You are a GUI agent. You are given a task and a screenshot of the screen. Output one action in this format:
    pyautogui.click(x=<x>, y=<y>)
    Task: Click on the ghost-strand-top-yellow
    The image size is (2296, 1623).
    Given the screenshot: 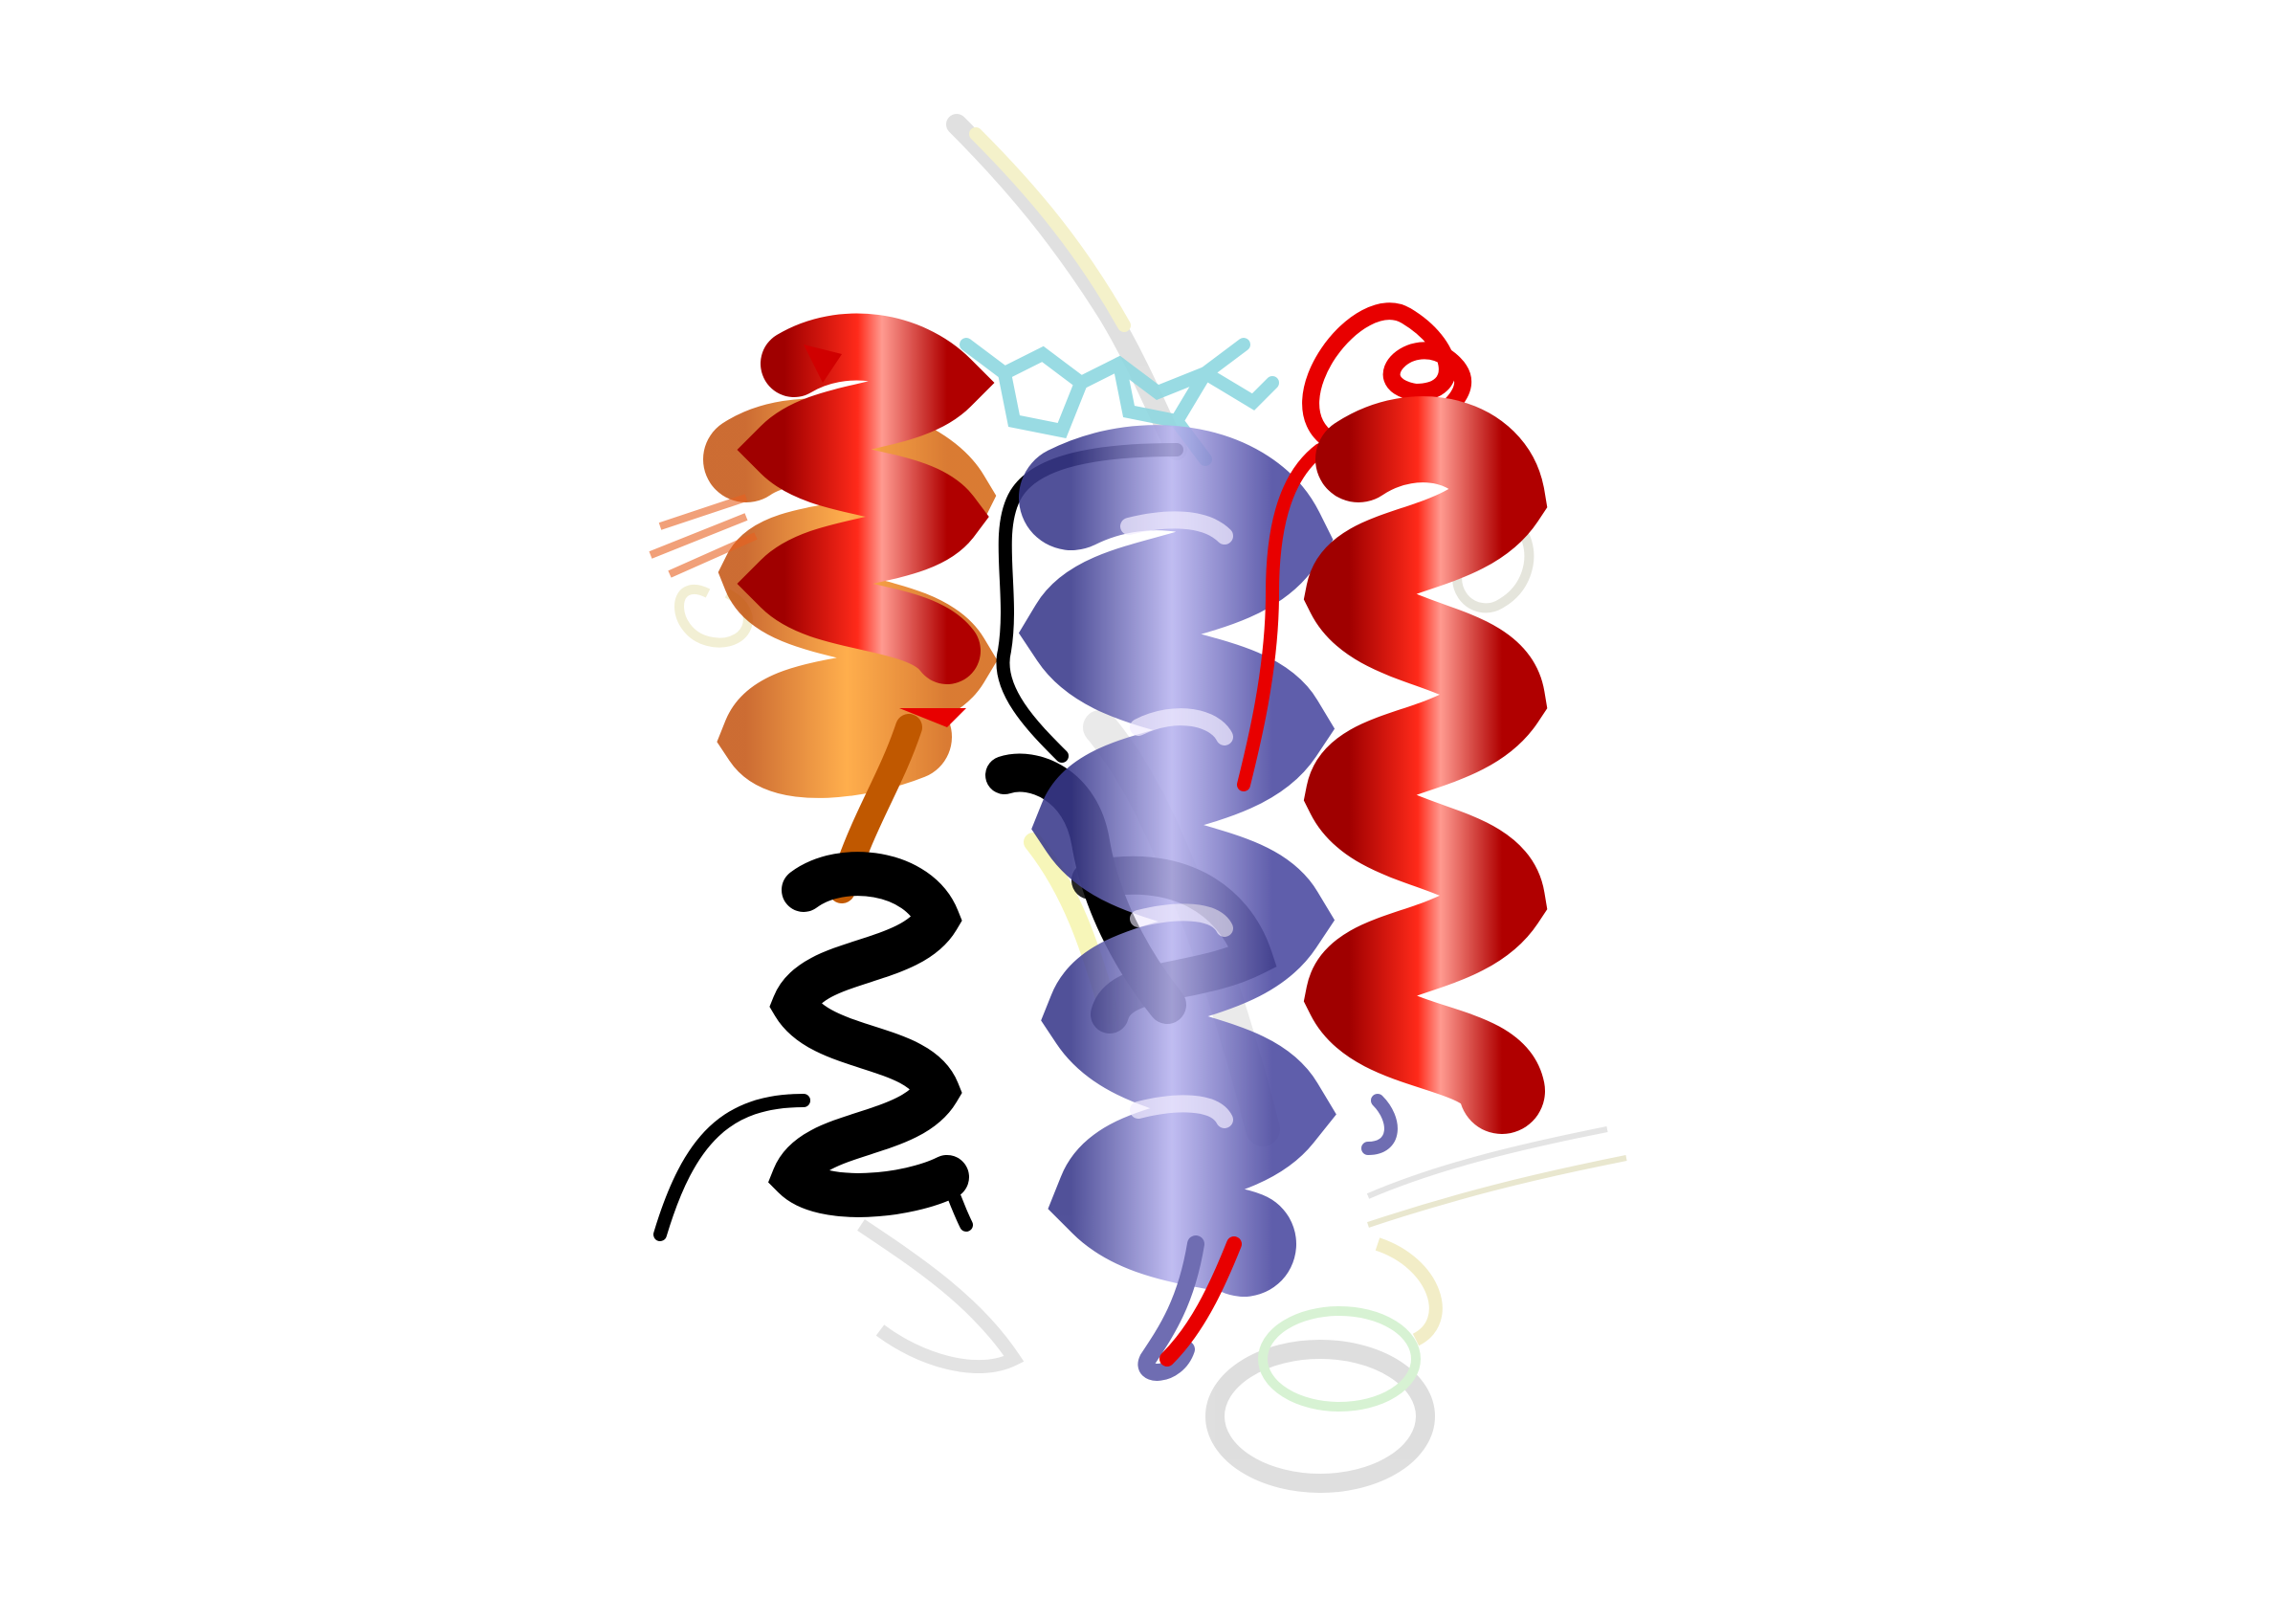 What is the action you would take?
    pyautogui.click(x=1050, y=229)
    